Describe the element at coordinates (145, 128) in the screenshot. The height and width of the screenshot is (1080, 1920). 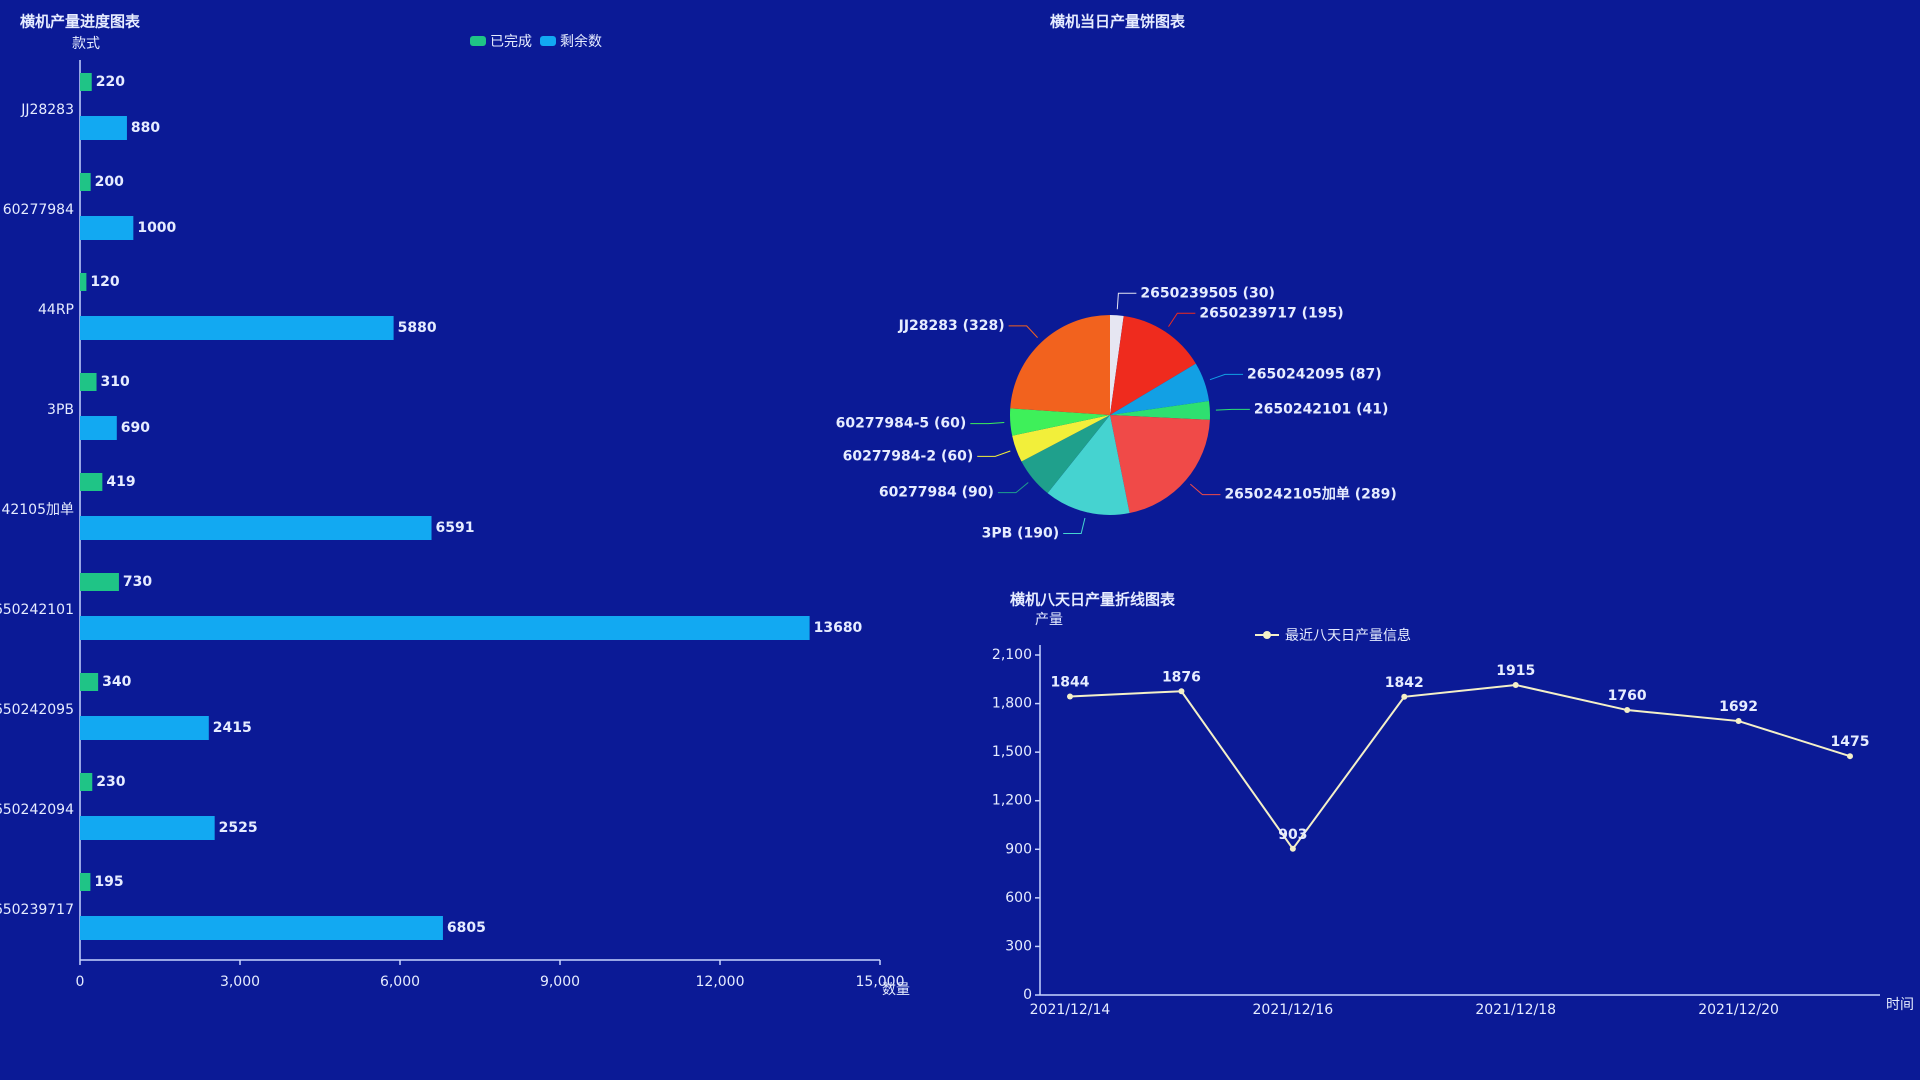
I see `data-label: 880` at that location.